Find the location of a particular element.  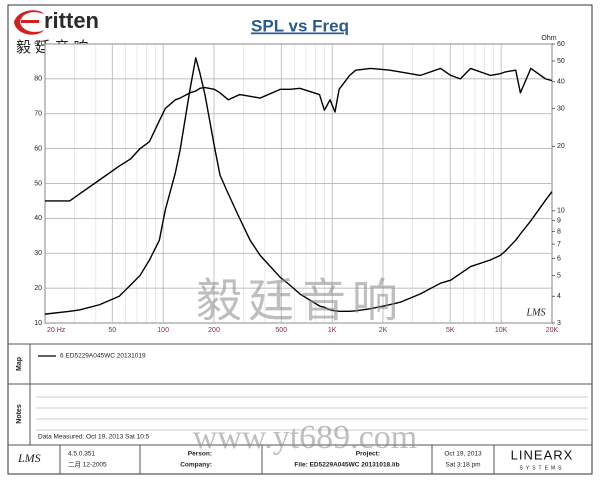

logo-bar is located at coordinates (30, 21).